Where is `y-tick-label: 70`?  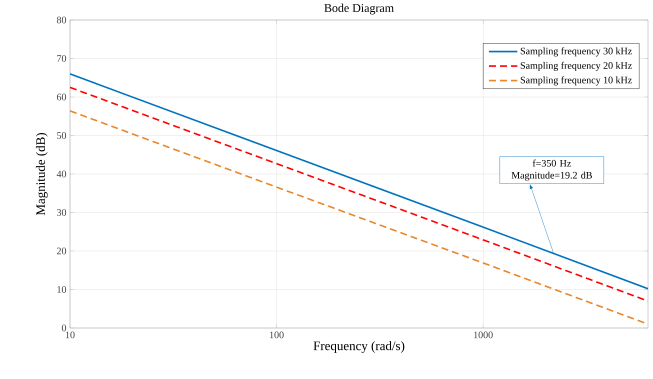 y-tick-label: 70 is located at coordinates (61, 58).